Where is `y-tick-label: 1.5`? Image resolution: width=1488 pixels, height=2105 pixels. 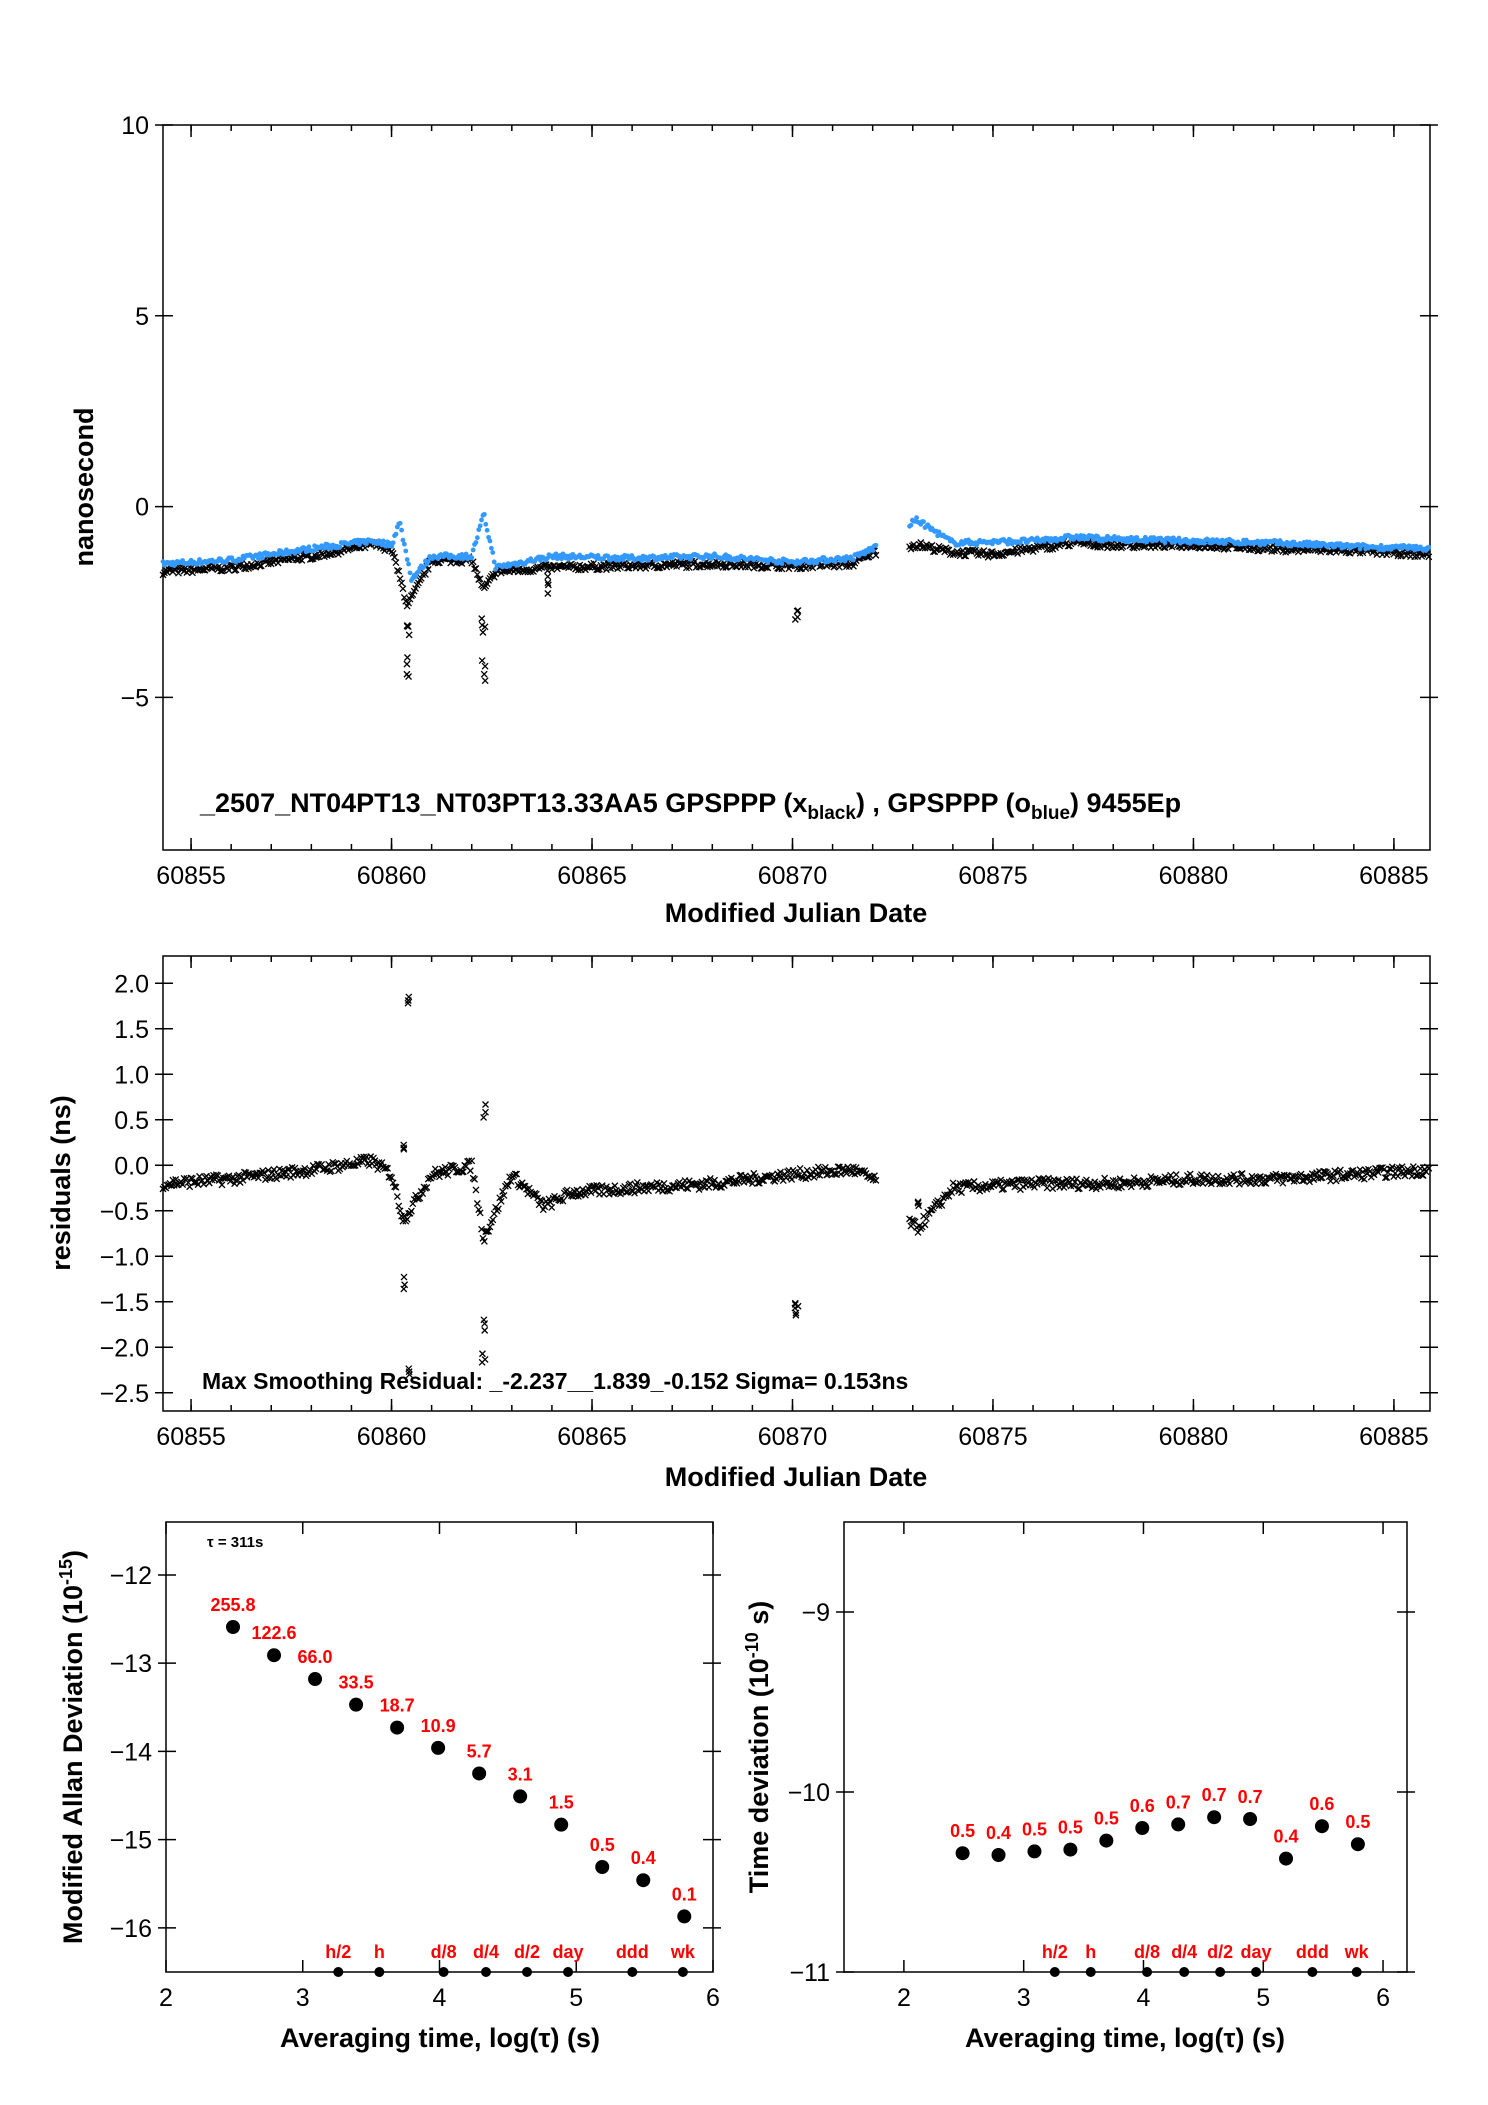 y-tick-label: 1.5 is located at coordinates (131, 1030).